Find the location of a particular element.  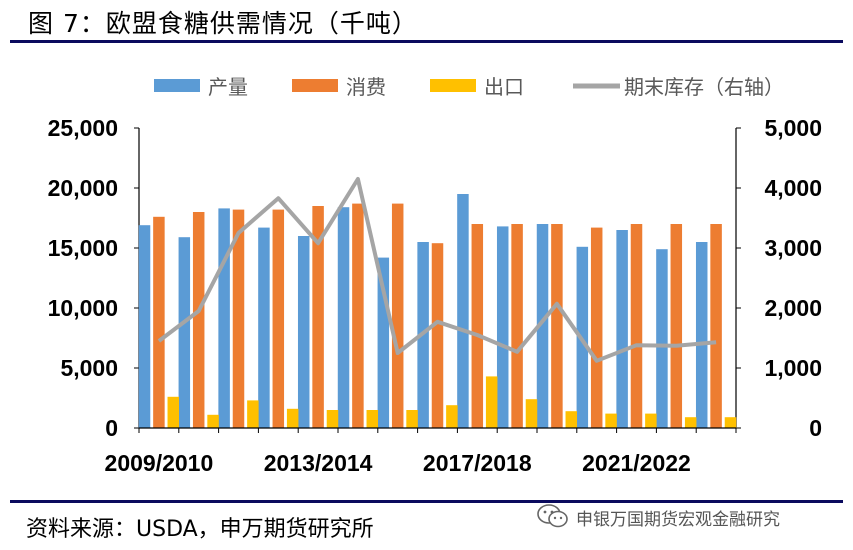

x-tick-label: 2013/2014 is located at coordinates (318, 463).